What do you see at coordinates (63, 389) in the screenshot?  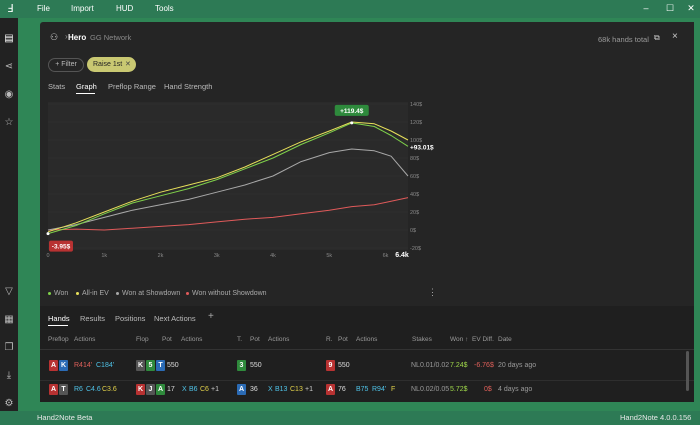 I see `card: T` at bounding box center [63, 389].